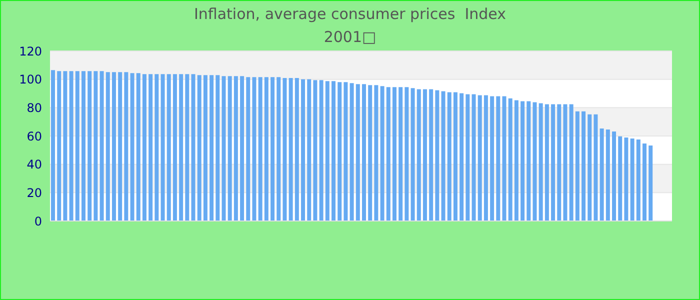  I want to click on y-tick-label: 60, so click(34, 136).